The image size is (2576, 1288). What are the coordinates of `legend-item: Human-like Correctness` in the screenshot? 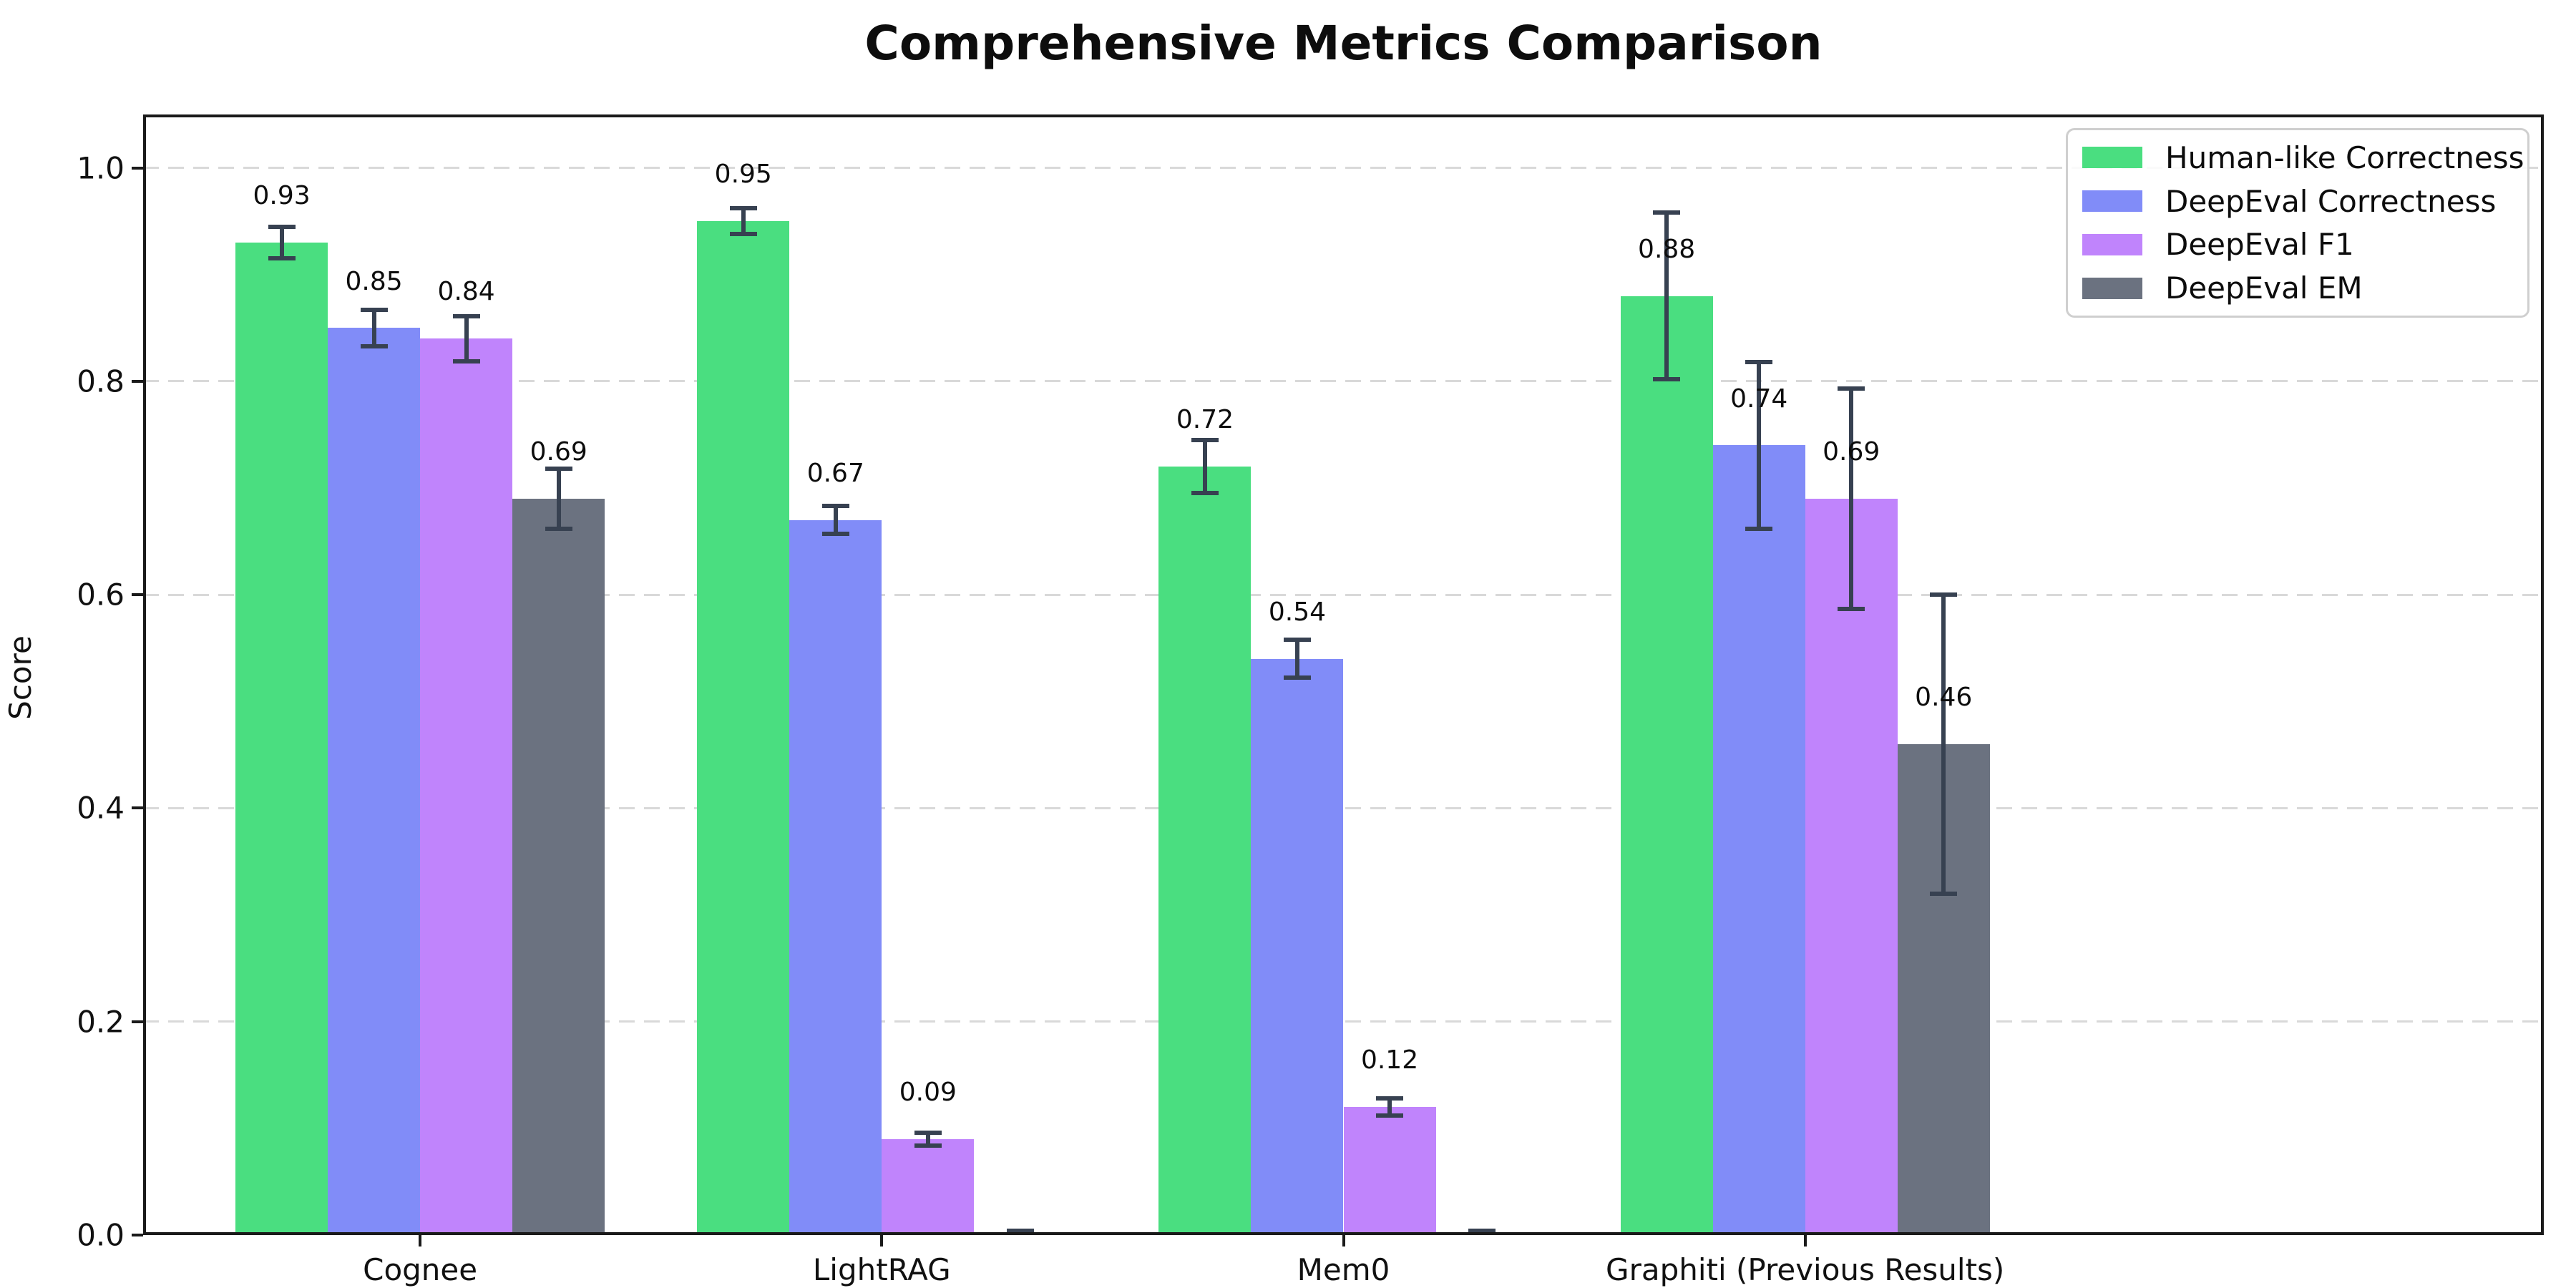 It's located at (2303, 158).